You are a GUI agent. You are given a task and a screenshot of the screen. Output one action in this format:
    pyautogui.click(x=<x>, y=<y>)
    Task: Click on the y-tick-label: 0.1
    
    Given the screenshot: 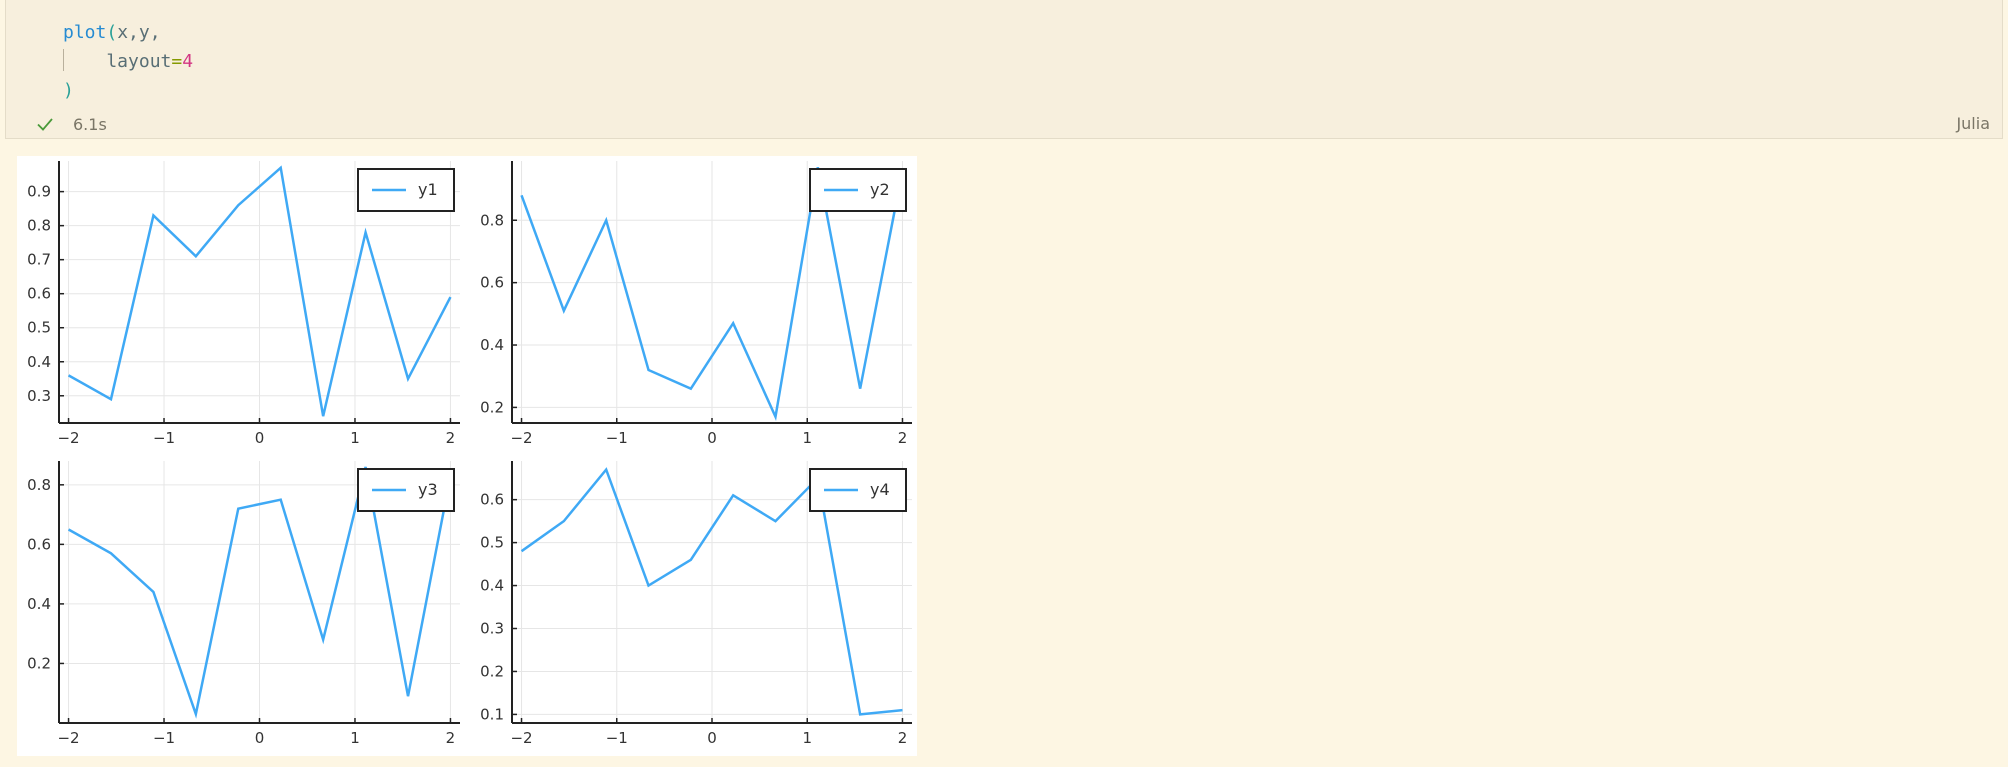 What is the action you would take?
    pyautogui.click(x=492, y=714)
    